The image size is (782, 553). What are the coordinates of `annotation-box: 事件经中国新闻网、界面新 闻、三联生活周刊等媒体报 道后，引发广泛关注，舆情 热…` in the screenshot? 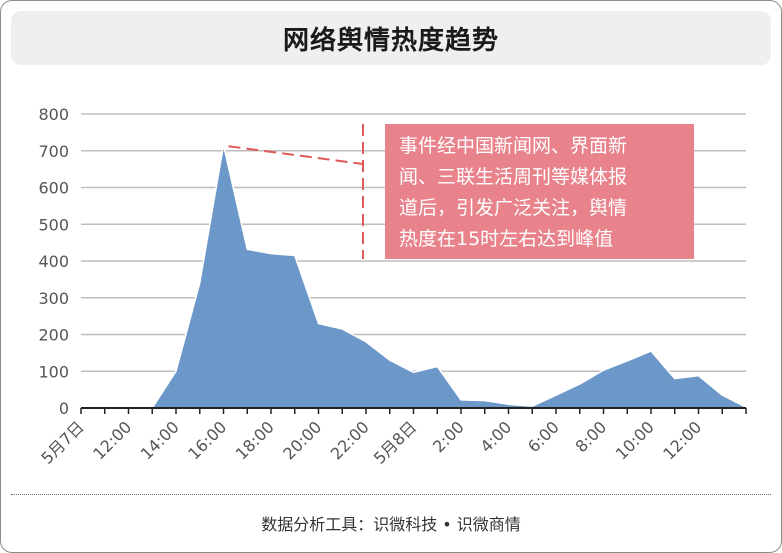 It's located at (539, 191).